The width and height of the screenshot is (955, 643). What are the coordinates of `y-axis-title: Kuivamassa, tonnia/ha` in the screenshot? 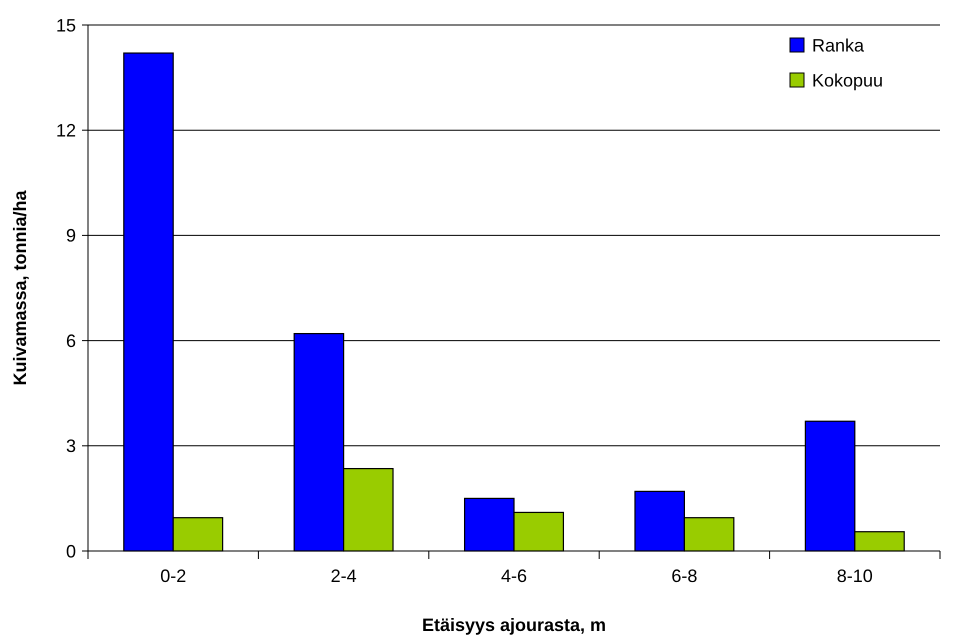 It's located at (20, 287).